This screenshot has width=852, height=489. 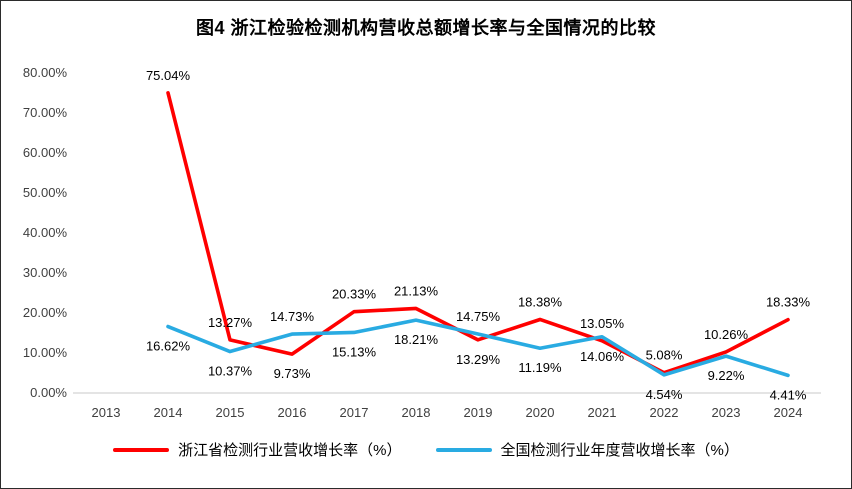 What do you see at coordinates (168, 75) in the screenshot?
I see `svg-text: 75.04%` at bounding box center [168, 75].